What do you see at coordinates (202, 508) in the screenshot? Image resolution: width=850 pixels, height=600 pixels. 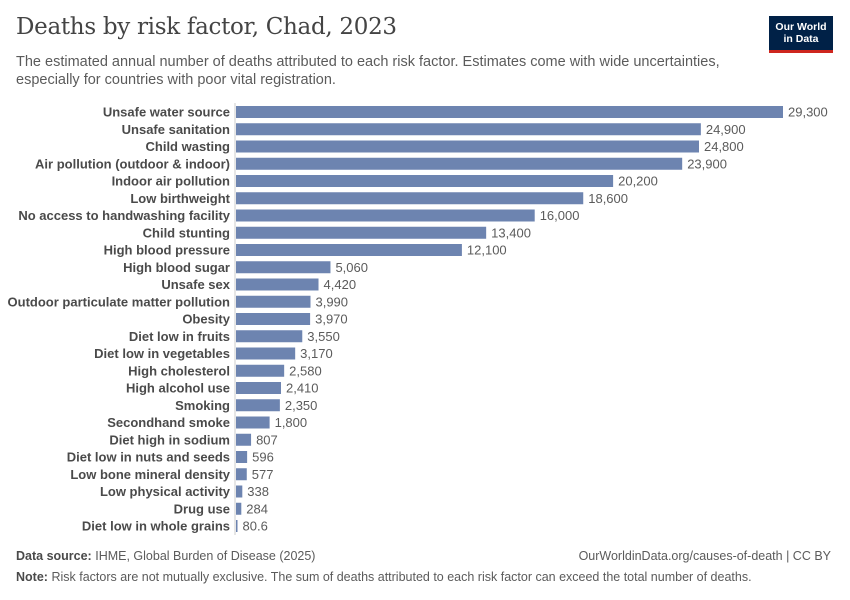 I see `category-label: Drug use` at bounding box center [202, 508].